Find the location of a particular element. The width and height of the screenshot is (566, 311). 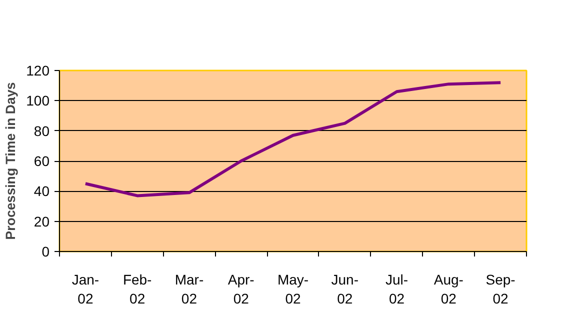

x-tick-label: May-02 is located at coordinates (293, 289).